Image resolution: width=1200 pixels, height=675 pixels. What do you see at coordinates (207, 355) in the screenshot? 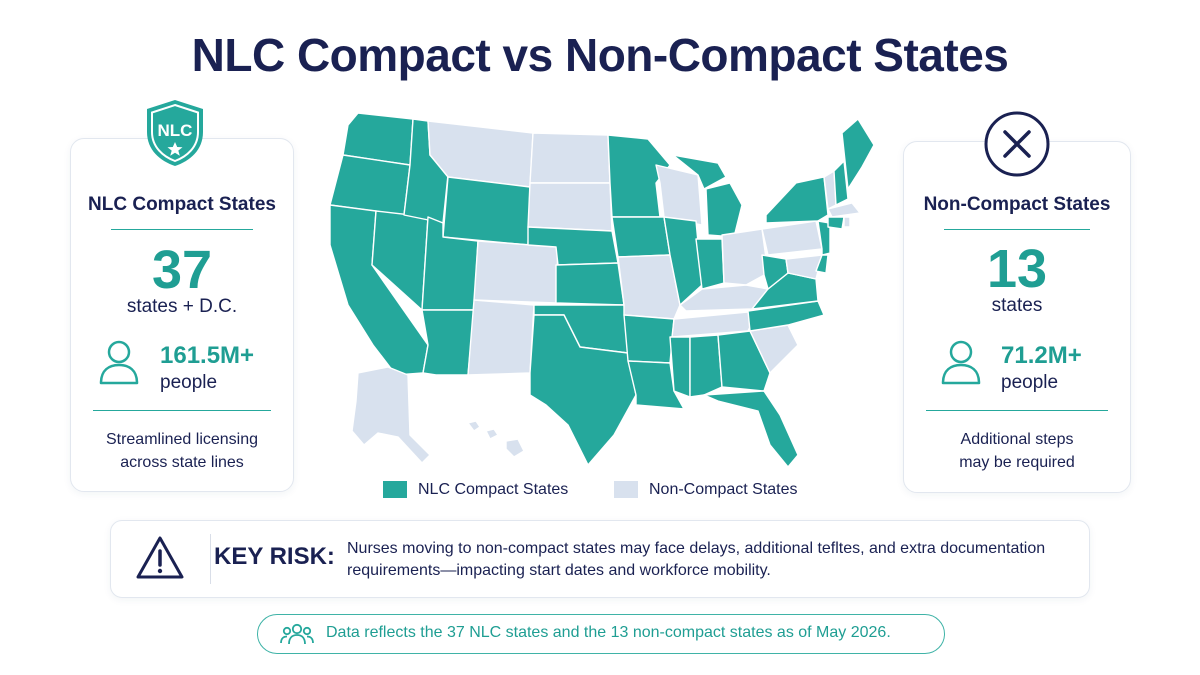
I see `compact-population: 161.5M+` at bounding box center [207, 355].